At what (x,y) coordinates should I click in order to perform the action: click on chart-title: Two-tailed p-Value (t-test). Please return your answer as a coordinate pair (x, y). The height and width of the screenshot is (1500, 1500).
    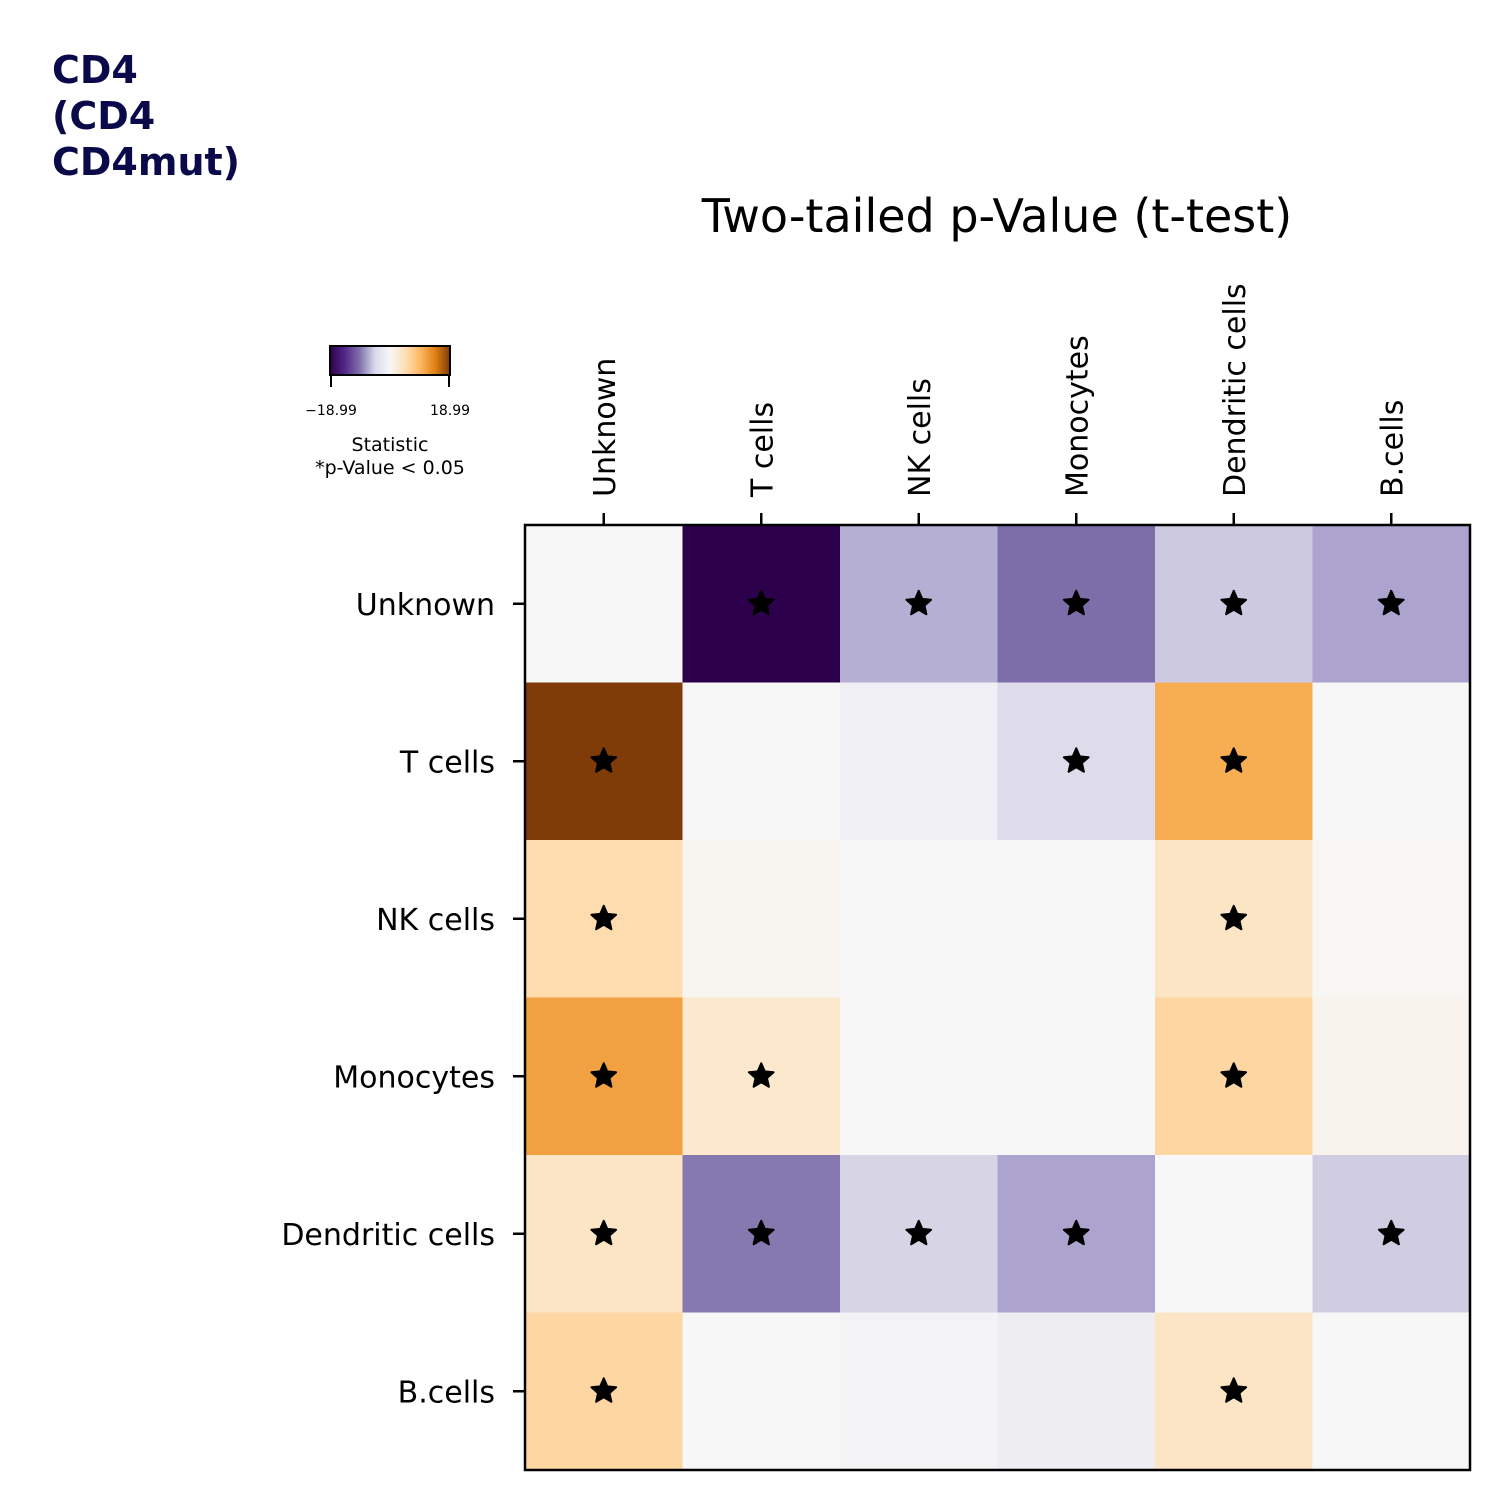
    Looking at the image, I should click on (997, 216).